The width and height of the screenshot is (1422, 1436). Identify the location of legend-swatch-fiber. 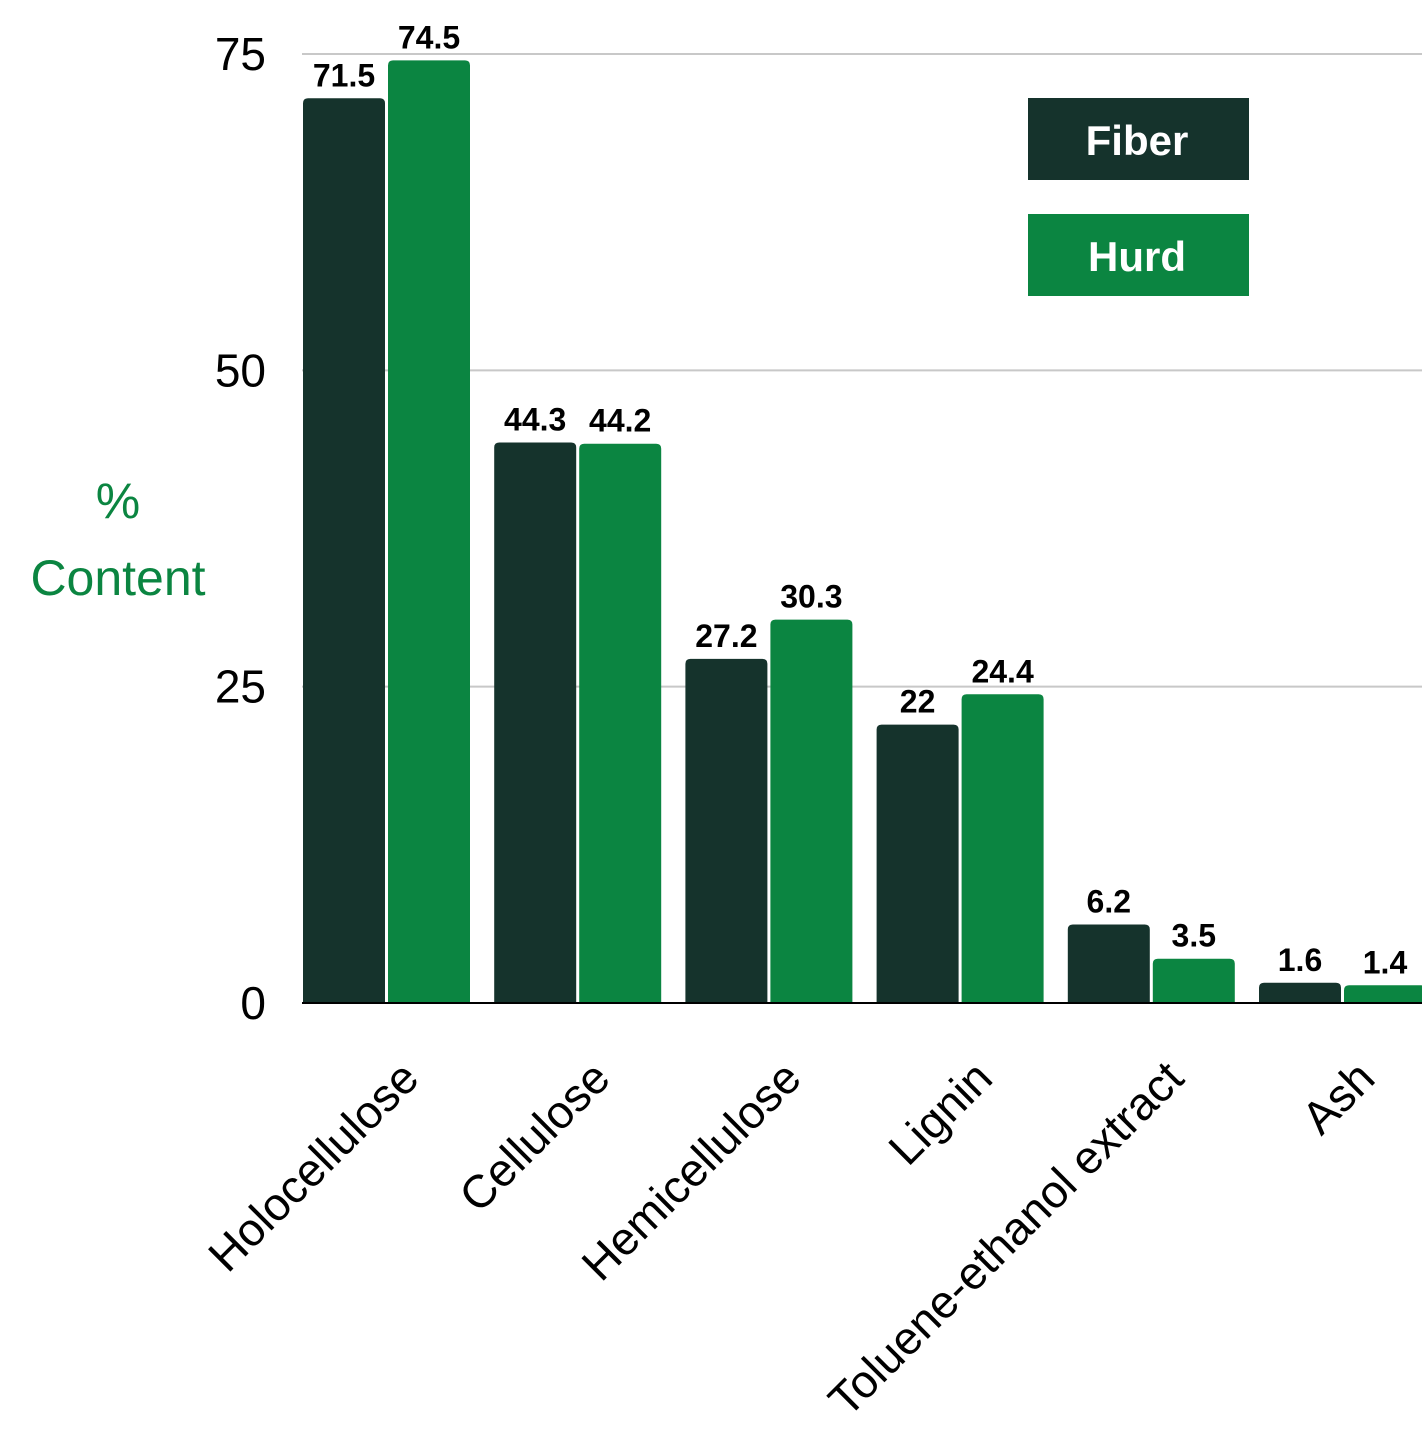
(1138, 139).